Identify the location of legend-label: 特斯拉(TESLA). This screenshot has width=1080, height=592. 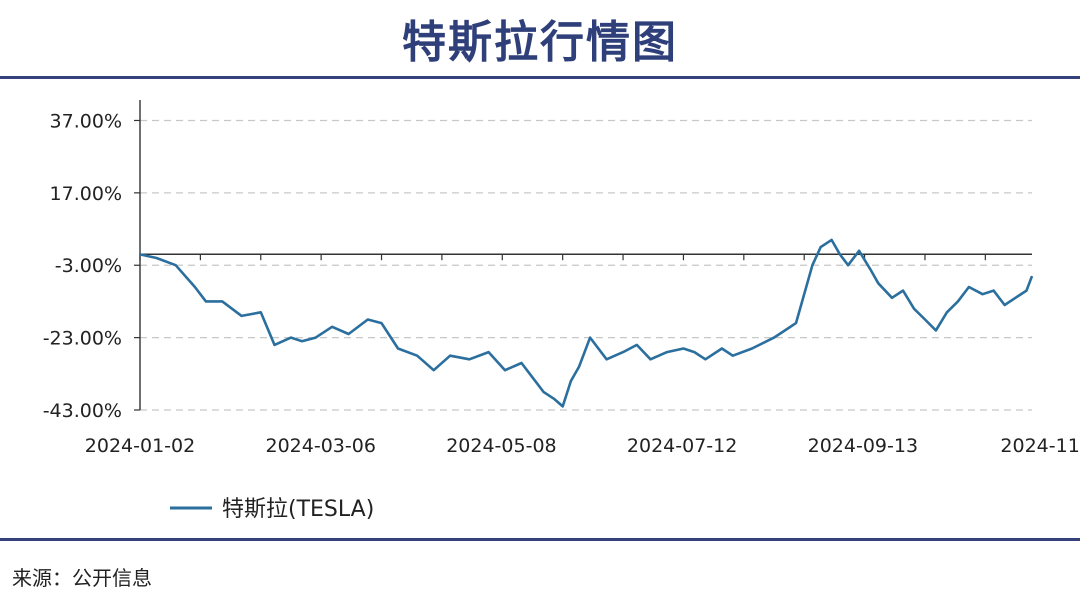
(298, 509).